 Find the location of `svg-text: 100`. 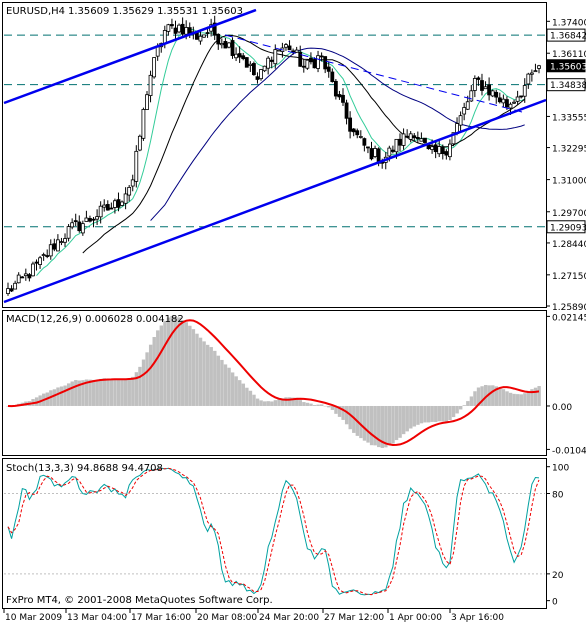

svg-text: 100 is located at coordinates (560, 469).